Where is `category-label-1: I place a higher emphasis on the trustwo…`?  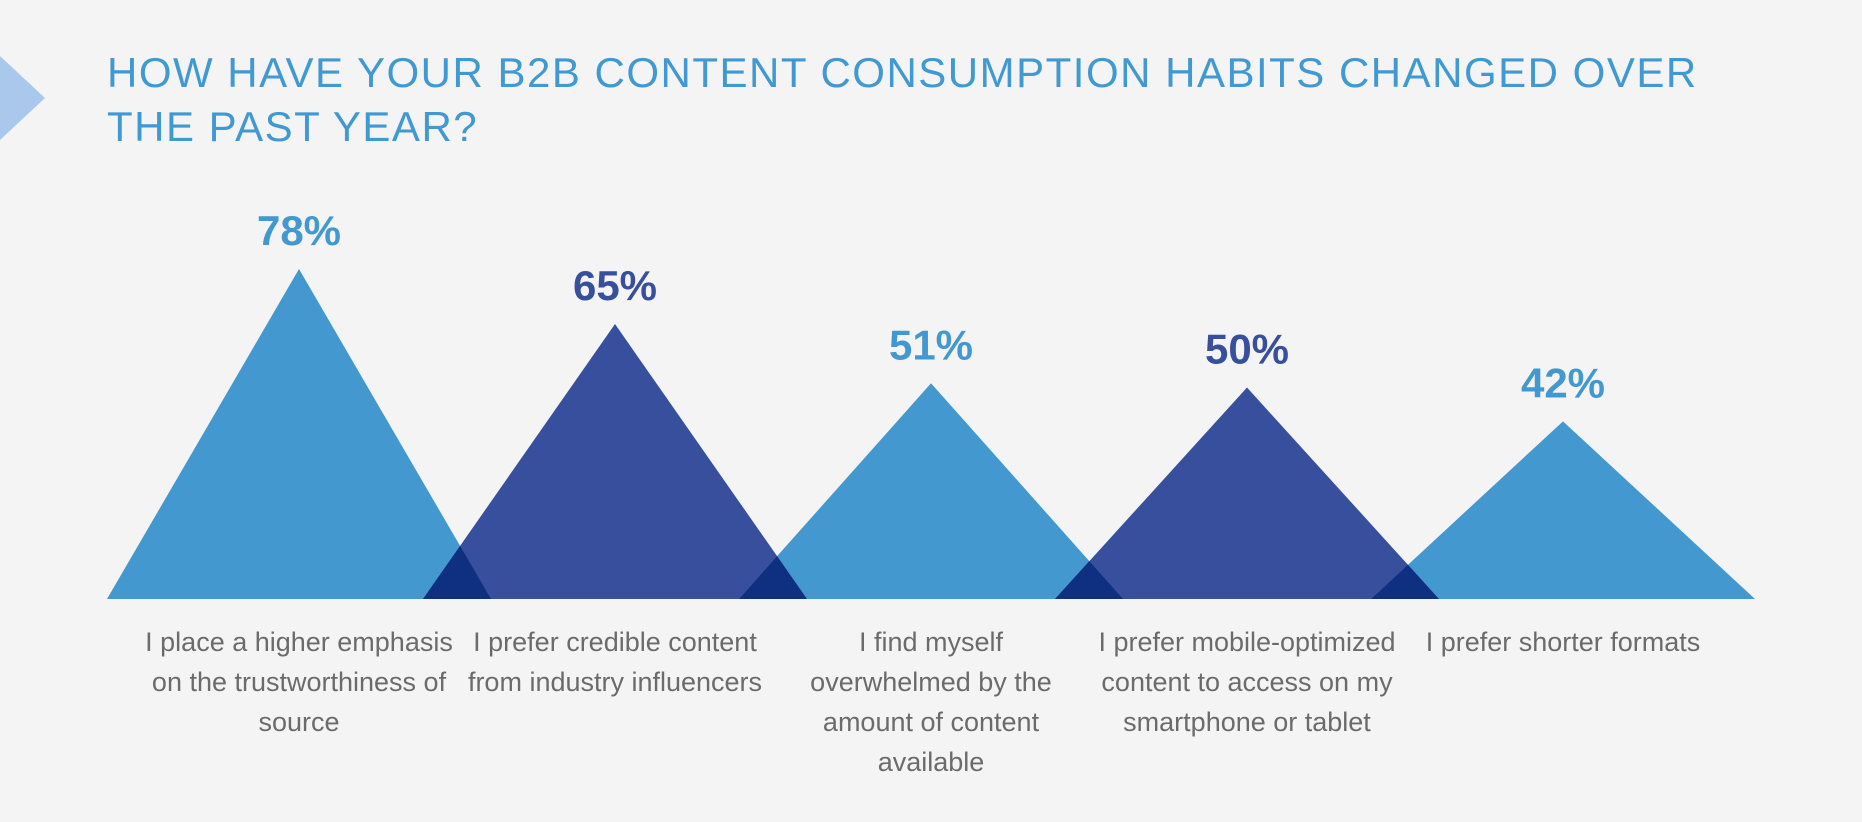
category-label-1: I place a higher emphasis on the trustwo… is located at coordinates (299, 682).